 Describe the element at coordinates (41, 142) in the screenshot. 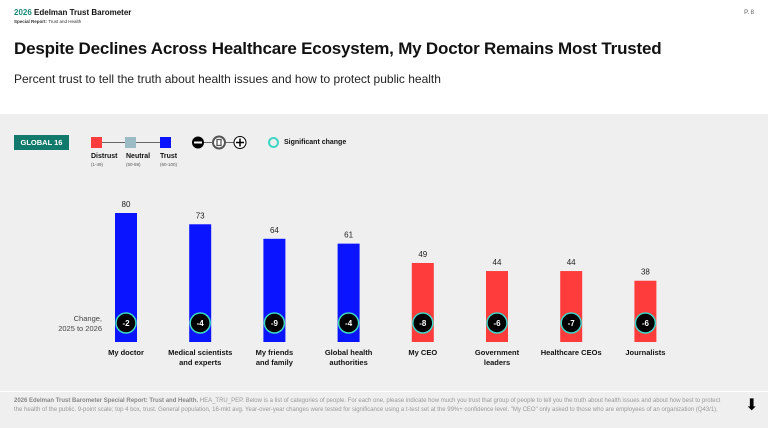

I see `global-badge: GLOBAL 16` at that location.